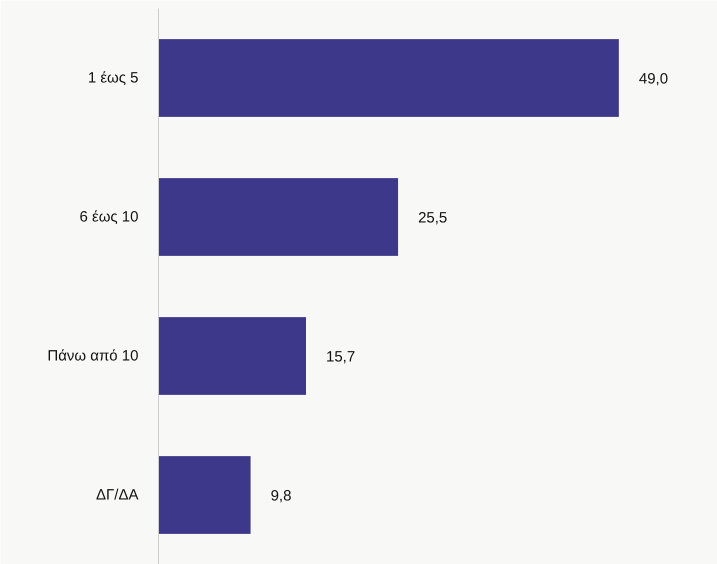  I want to click on data-label: 9,8, so click(281, 496).